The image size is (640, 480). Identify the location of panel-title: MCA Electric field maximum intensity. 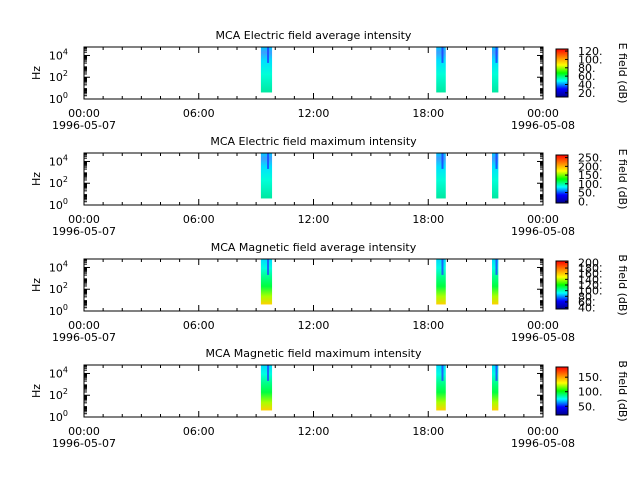
(313, 141).